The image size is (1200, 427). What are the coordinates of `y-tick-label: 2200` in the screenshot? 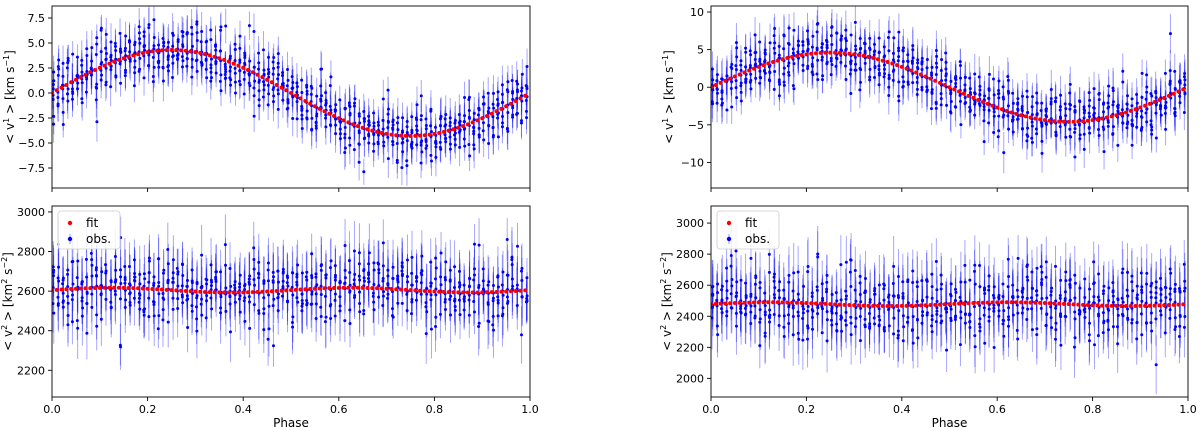 It's located at (31, 370).